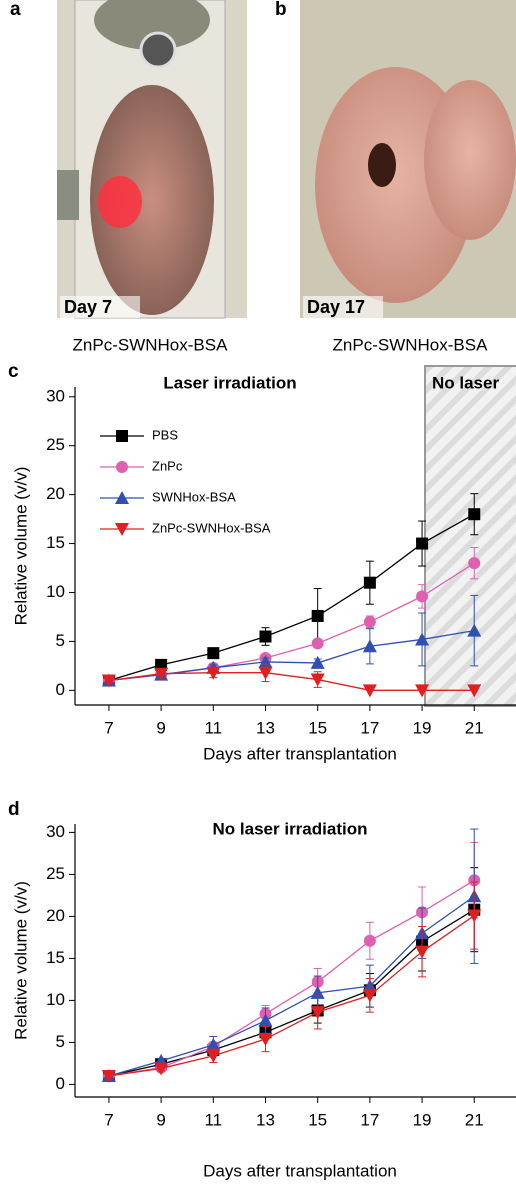  What do you see at coordinates (211, 527) in the screenshot?
I see `legend-label: ZnPc-SWNHox-BSA` at bounding box center [211, 527].